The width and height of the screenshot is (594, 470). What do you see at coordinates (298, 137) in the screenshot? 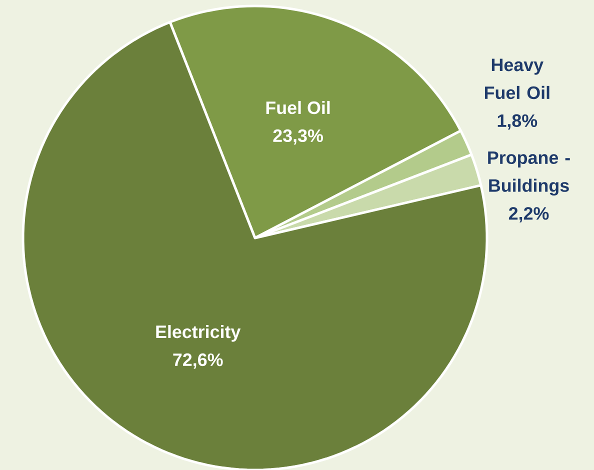
I see `data-label: 23,3%` at bounding box center [298, 137].